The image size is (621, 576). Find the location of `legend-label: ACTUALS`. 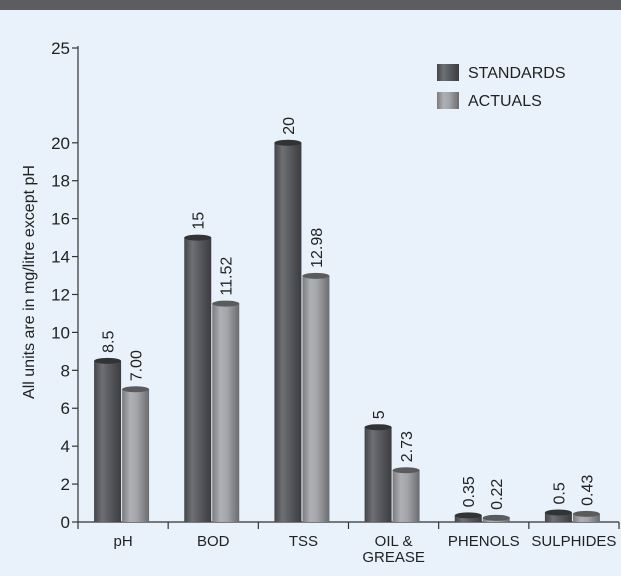

legend-label: ACTUALS is located at coordinates (505, 101).